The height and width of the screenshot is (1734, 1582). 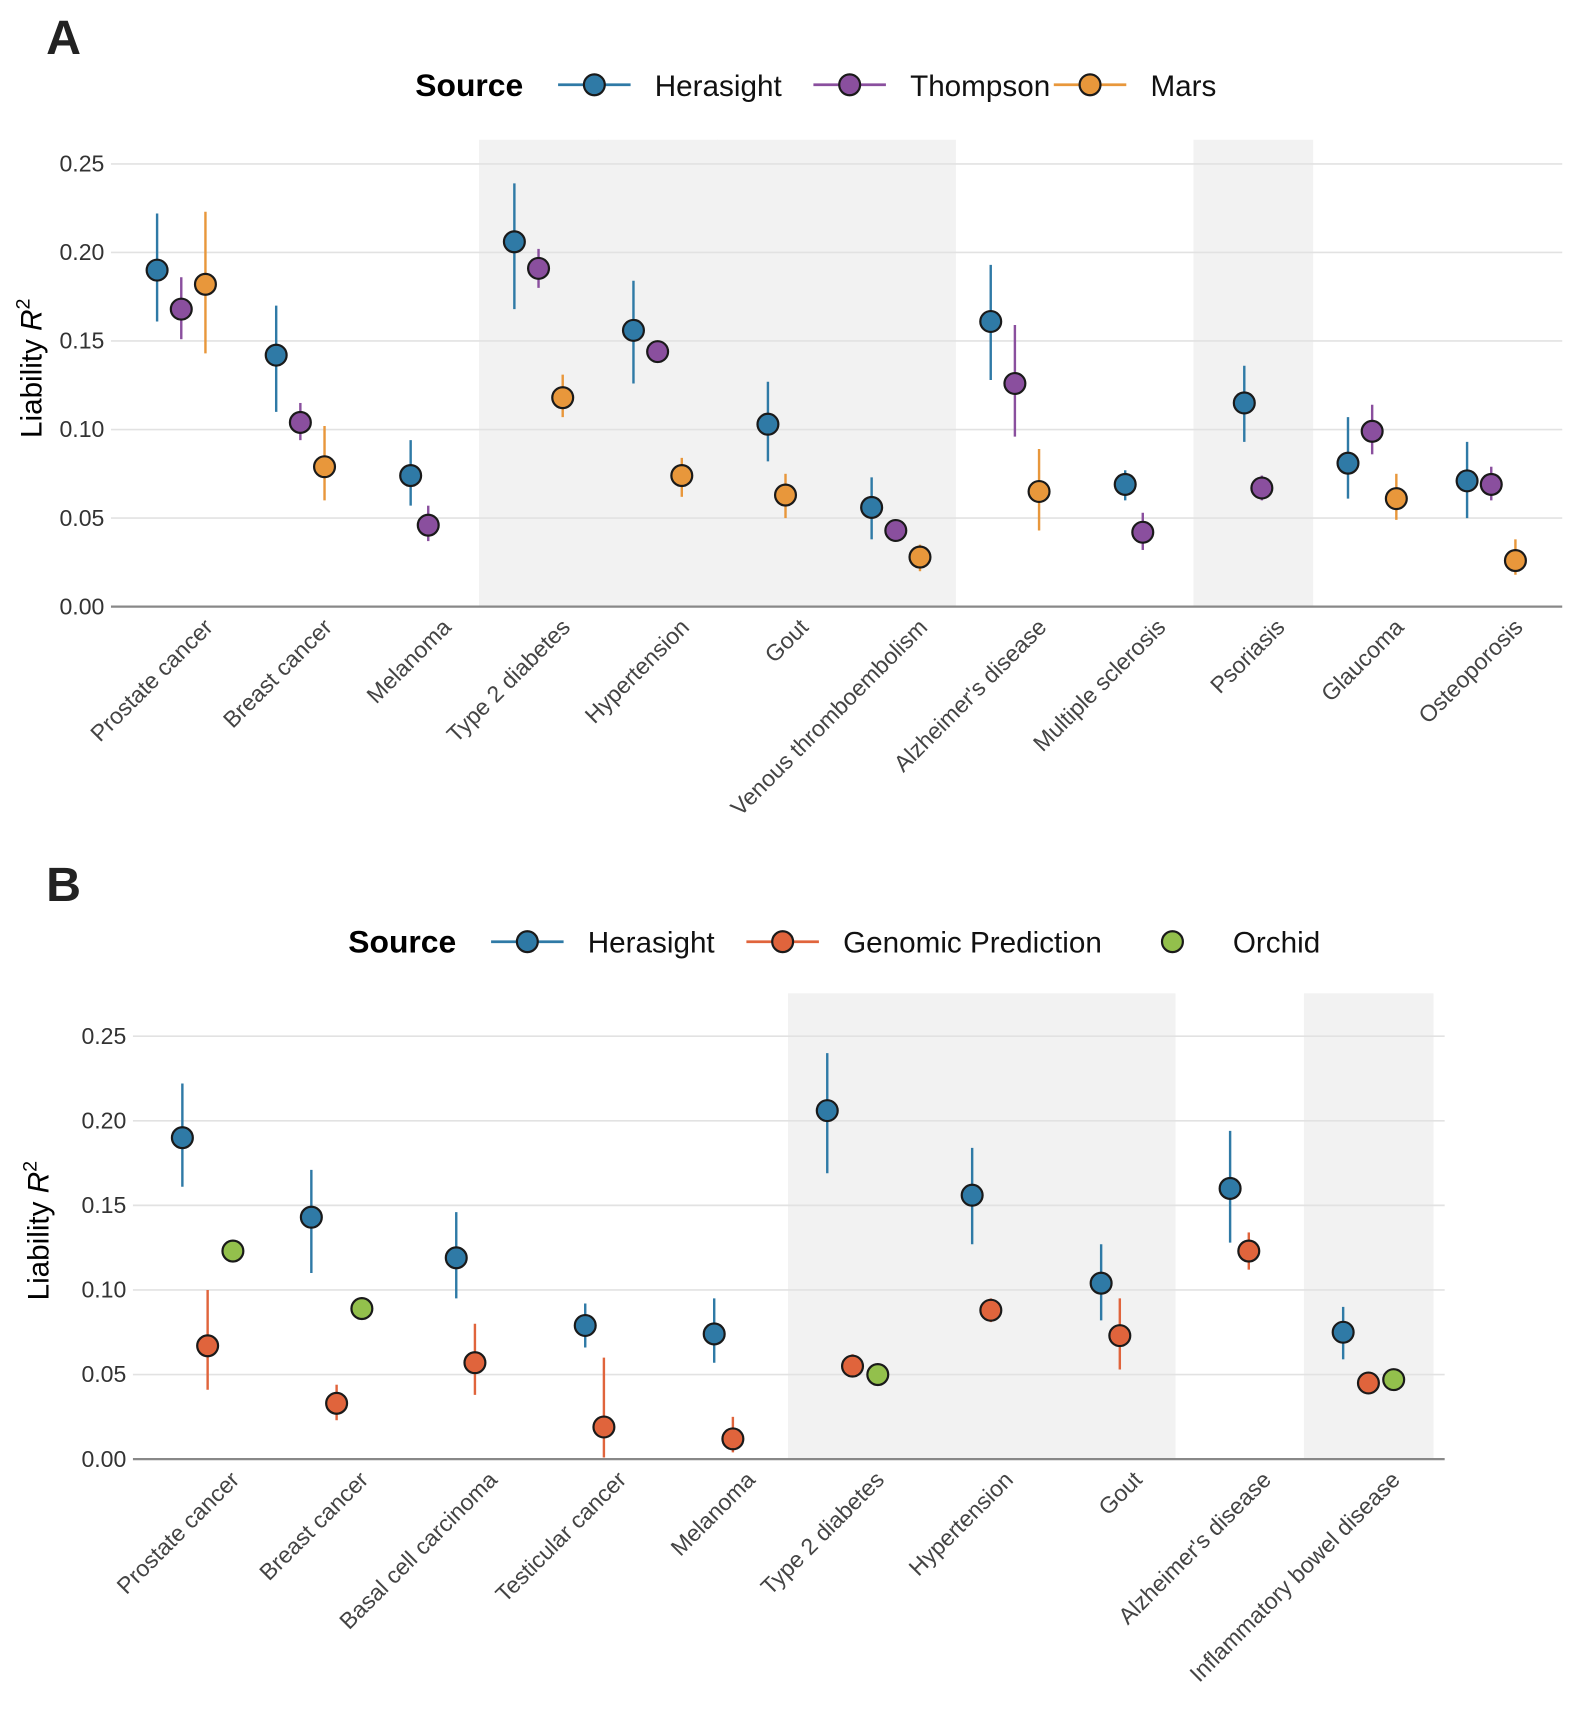 What do you see at coordinates (63, 38) in the screenshot?
I see `panel-label-a: A` at bounding box center [63, 38].